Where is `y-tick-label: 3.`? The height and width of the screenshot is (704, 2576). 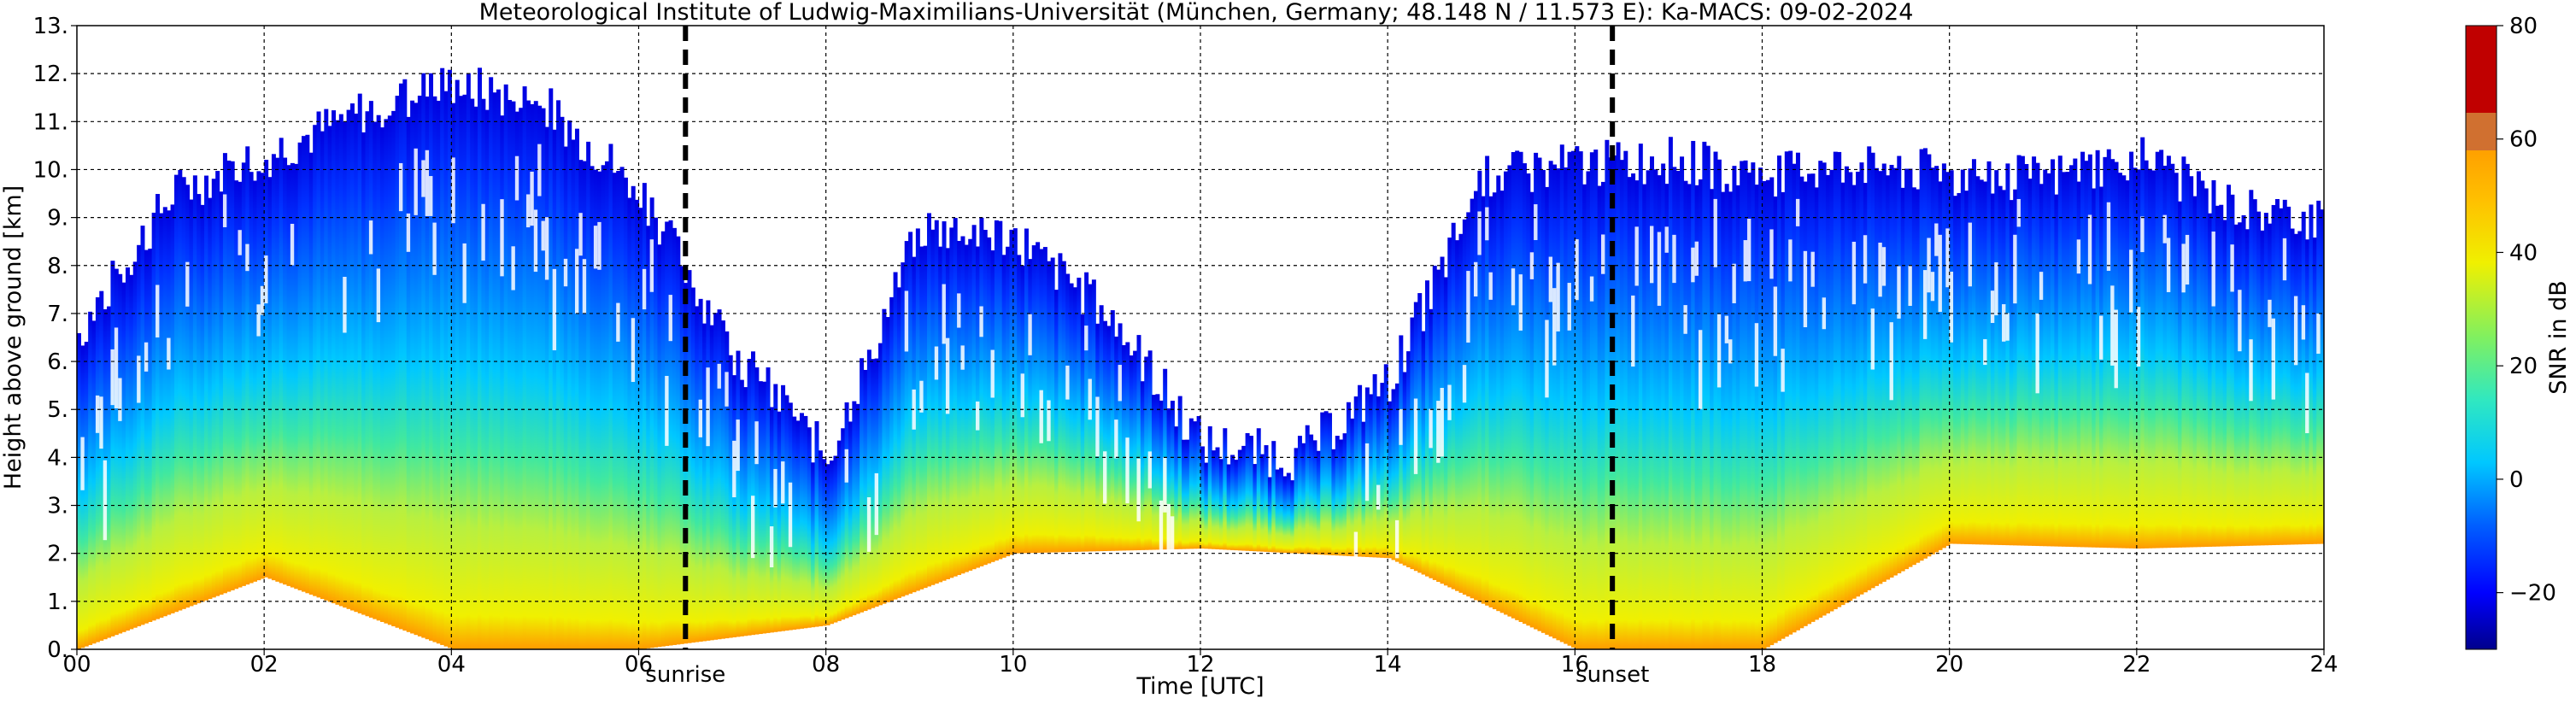
y-tick-label: 3. is located at coordinates (57, 506).